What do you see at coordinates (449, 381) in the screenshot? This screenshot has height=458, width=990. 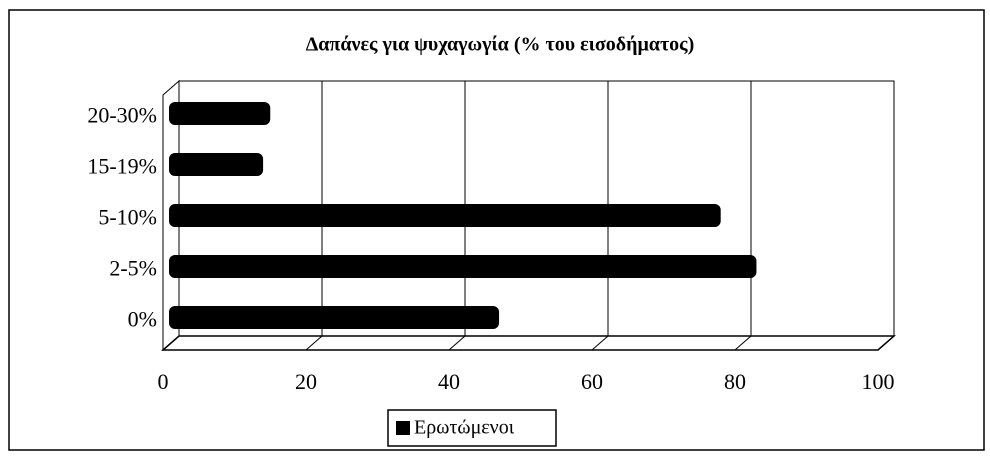 I see `x-tick-label: 40` at bounding box center [449, 381].